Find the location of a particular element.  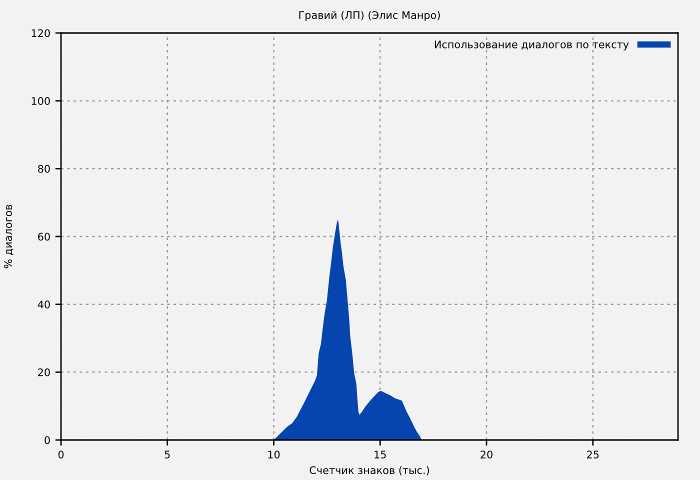

chart-title: Гравий (ЛП) (Элис Манро) is located at coordinates (369, 16).